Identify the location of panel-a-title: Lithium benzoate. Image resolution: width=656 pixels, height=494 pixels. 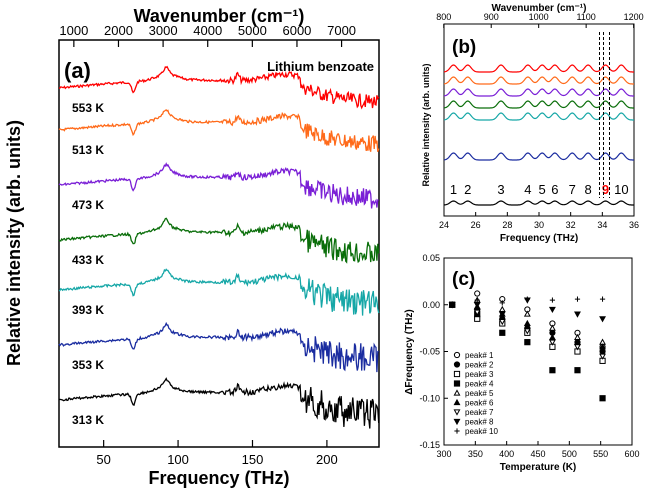
(320, 66).